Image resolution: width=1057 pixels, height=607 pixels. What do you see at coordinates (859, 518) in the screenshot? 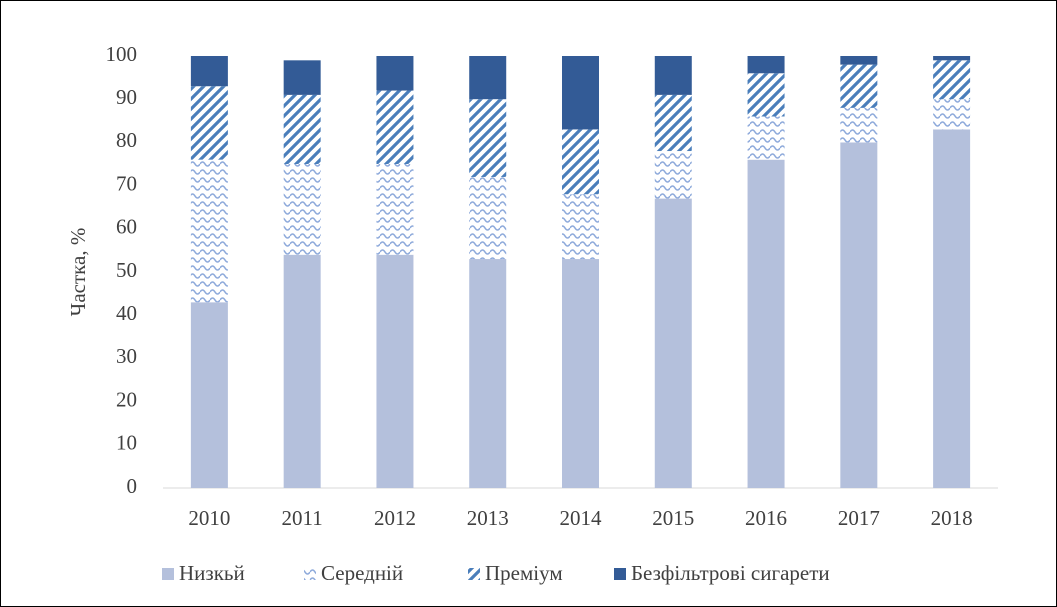
I see `x-tick-label: 2017` at bounding box center [859, 518].